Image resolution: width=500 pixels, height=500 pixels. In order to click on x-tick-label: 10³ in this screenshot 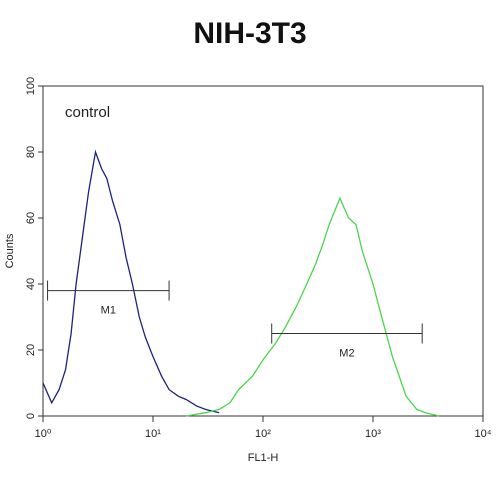, I will do `click(373, 434)`.